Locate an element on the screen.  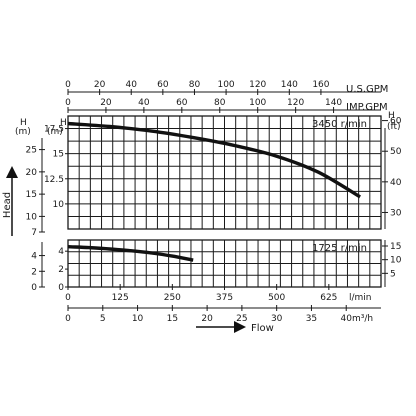
left-head-unit-m: (m) is located at coordinates (55, 132).